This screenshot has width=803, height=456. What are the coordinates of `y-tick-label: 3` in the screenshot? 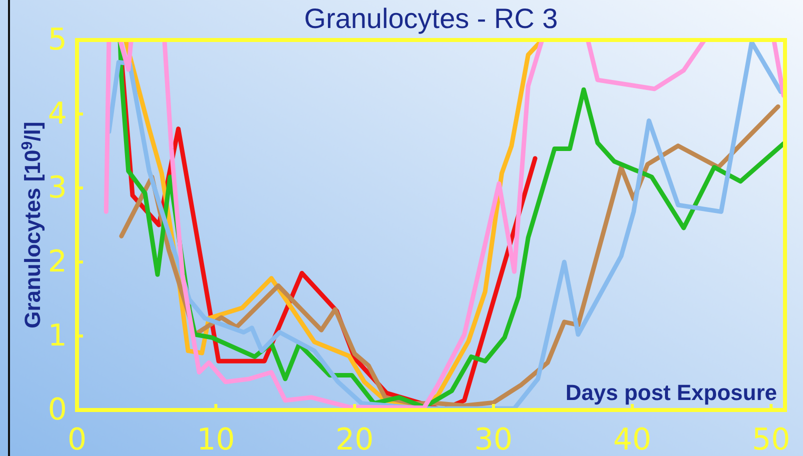 It's located at (57, 188).